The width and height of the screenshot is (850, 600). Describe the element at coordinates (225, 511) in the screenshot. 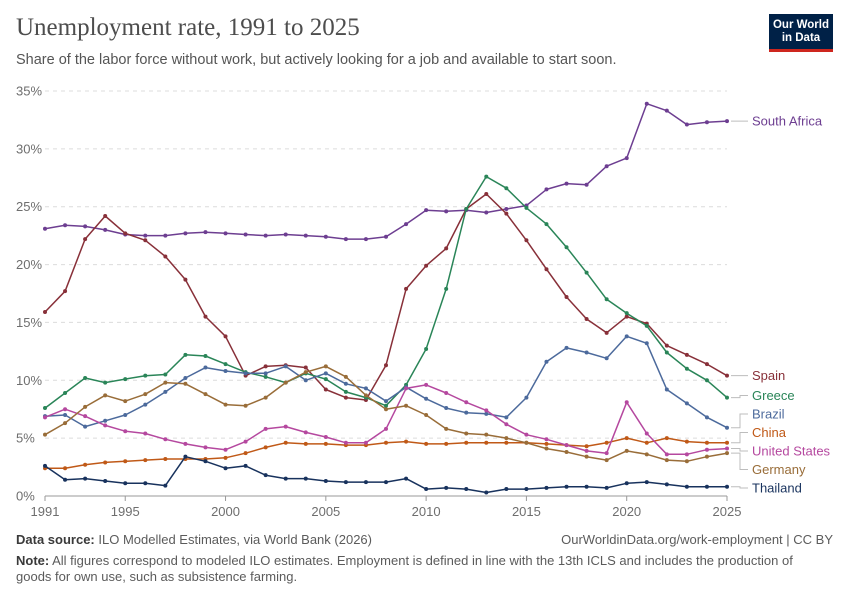

I see `x-tick-label: 2000` at that location.